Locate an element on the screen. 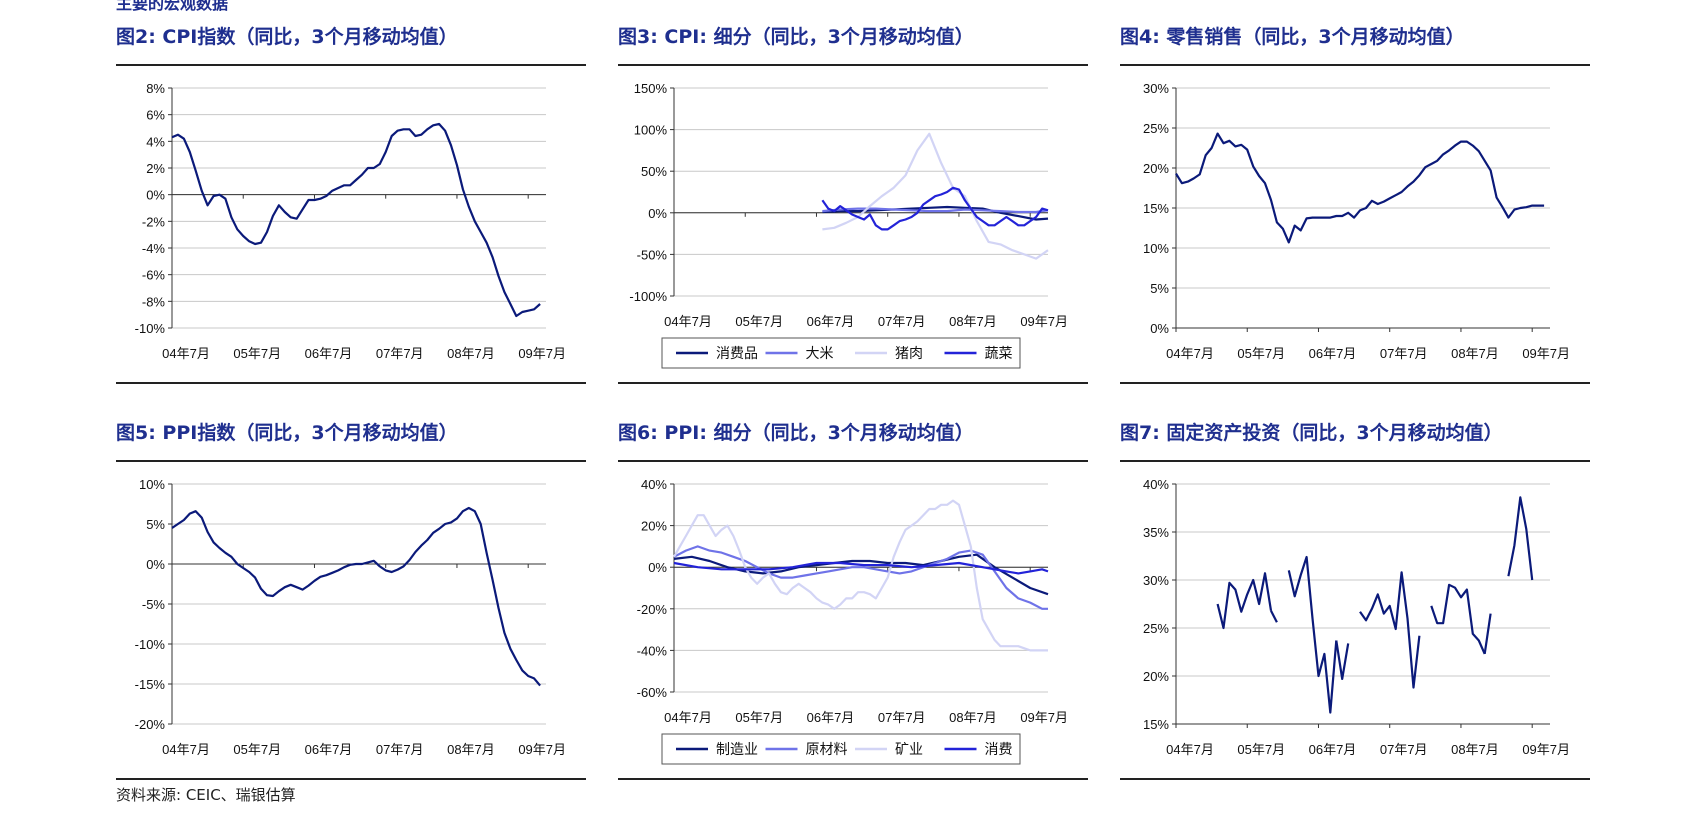 The height and width of the screenshot is (820, 1684). y-tick-label: 6% is located at coordinates (155, 115).